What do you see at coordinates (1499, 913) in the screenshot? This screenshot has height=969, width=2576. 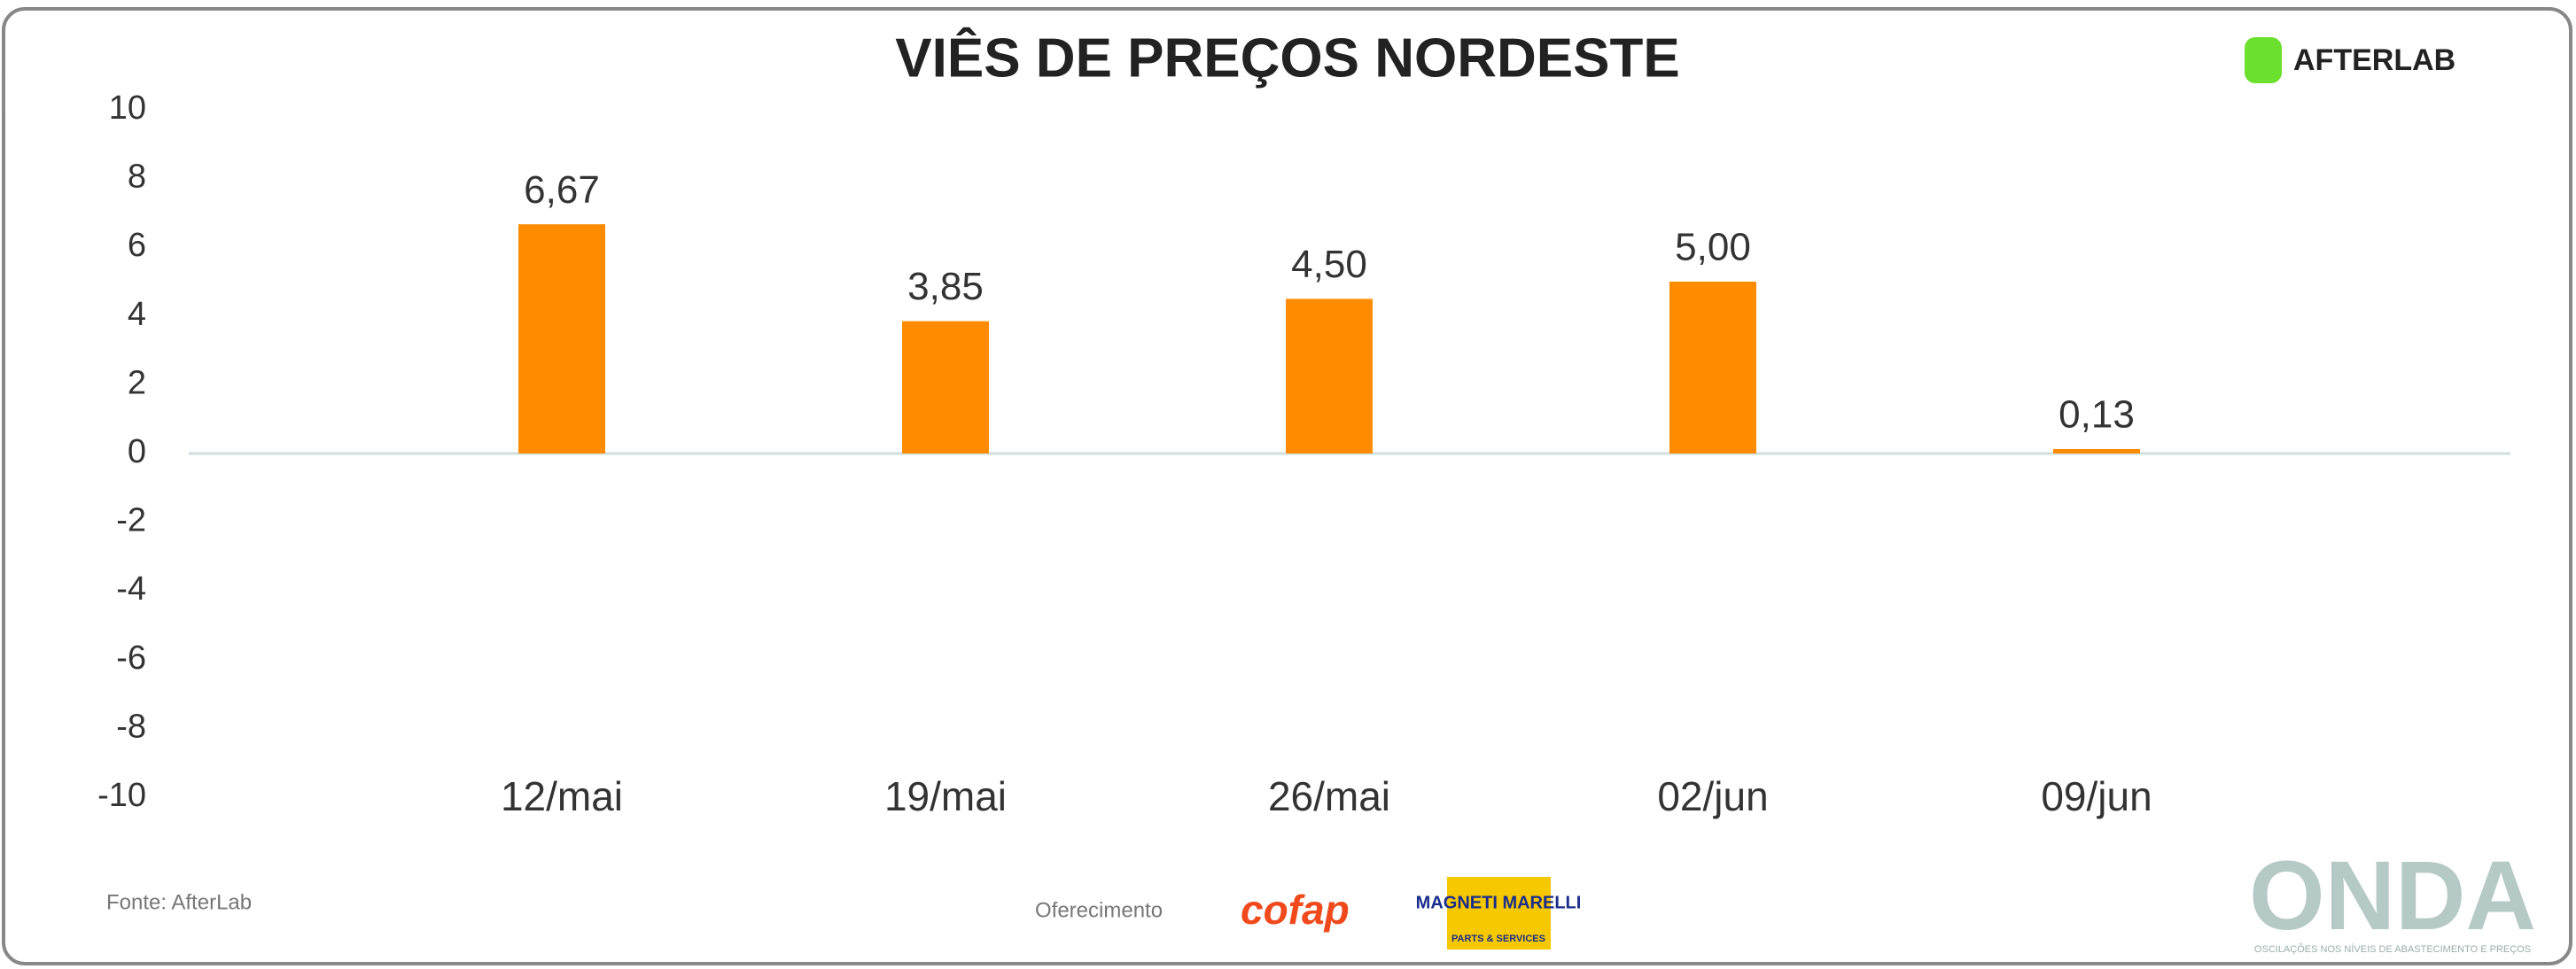 I see `sponsor-box` at bounding box center [1499, 913].